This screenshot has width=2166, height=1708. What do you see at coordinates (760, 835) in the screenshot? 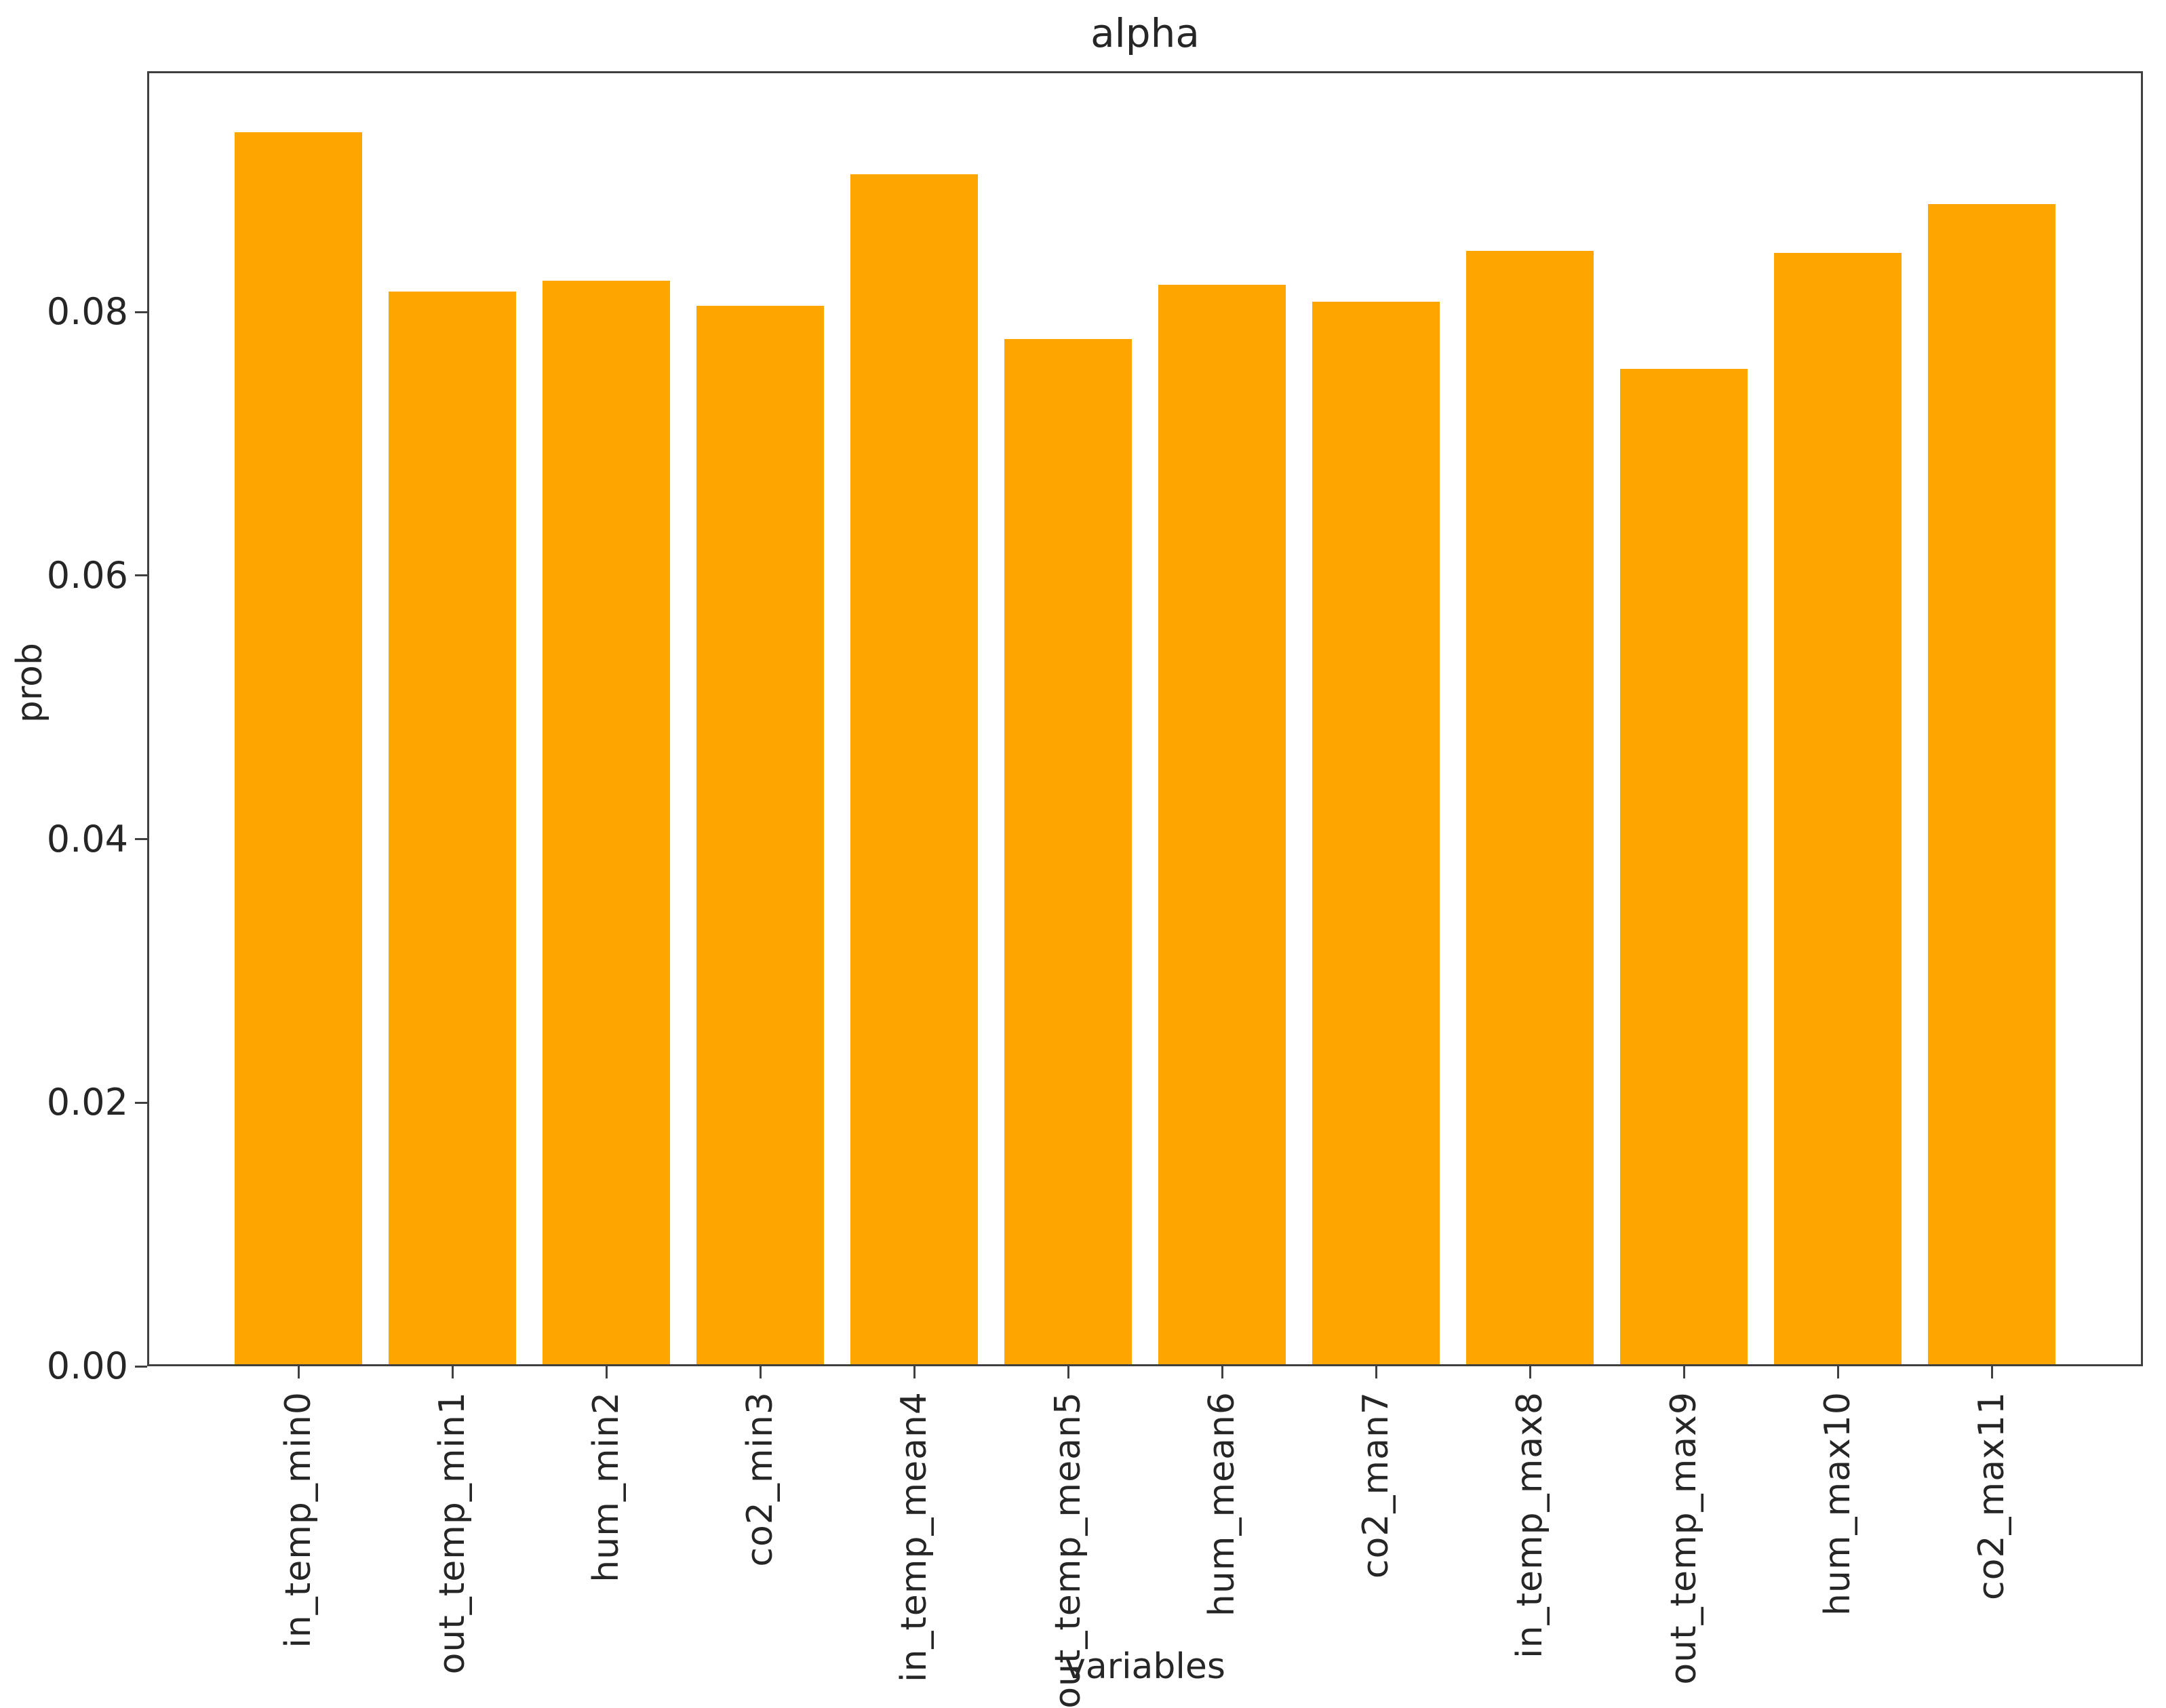
I see `bar-co2_min3` at bounding box center [760, 835].